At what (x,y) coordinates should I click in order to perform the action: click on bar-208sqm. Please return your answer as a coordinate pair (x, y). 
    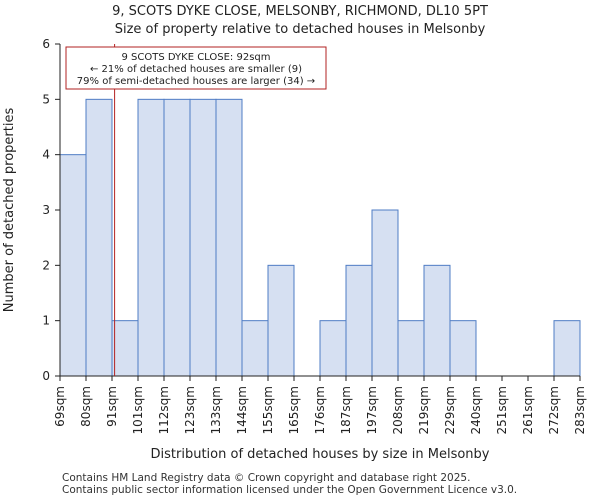
    Looking at the image, I should click on (411, 348).